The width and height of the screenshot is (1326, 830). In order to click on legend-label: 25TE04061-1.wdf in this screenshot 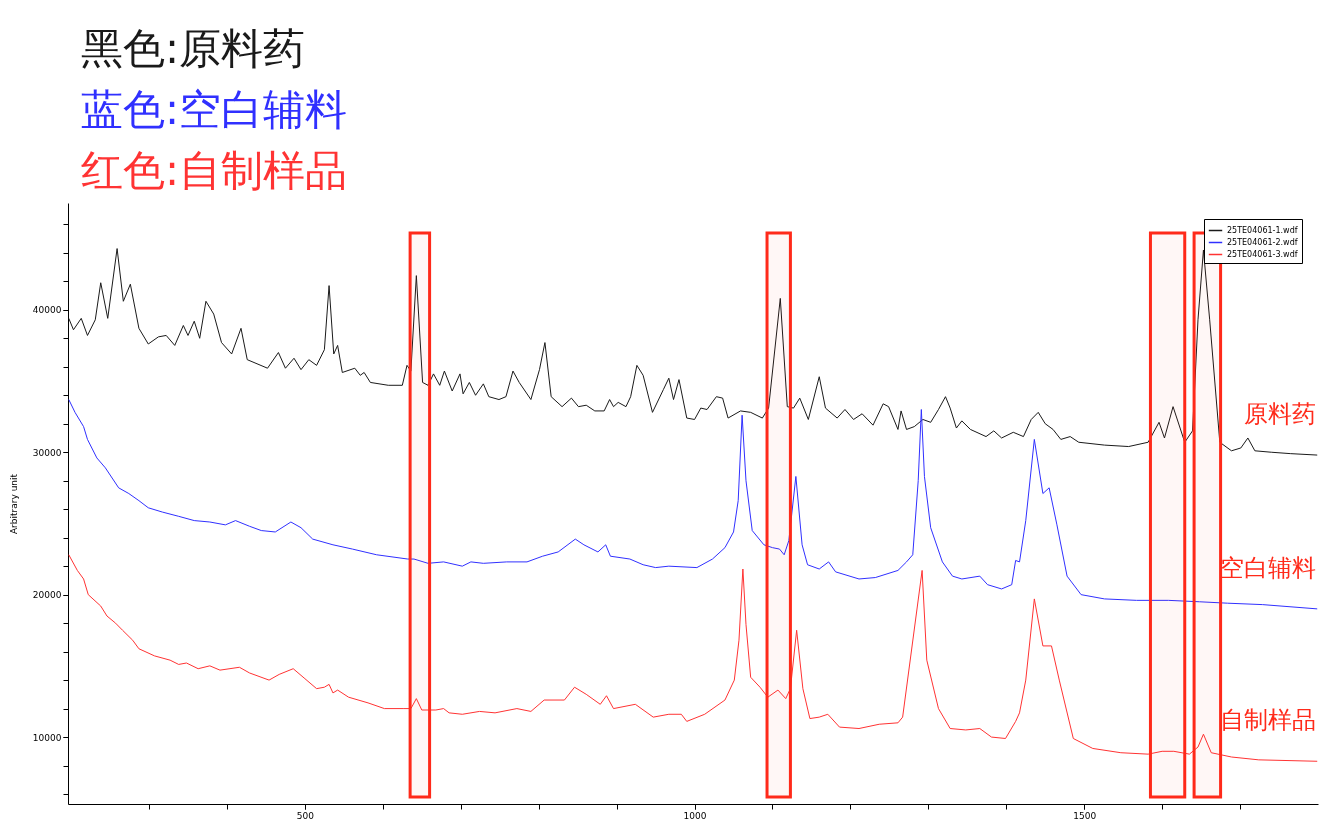, I will do `click(1262, 230)`.